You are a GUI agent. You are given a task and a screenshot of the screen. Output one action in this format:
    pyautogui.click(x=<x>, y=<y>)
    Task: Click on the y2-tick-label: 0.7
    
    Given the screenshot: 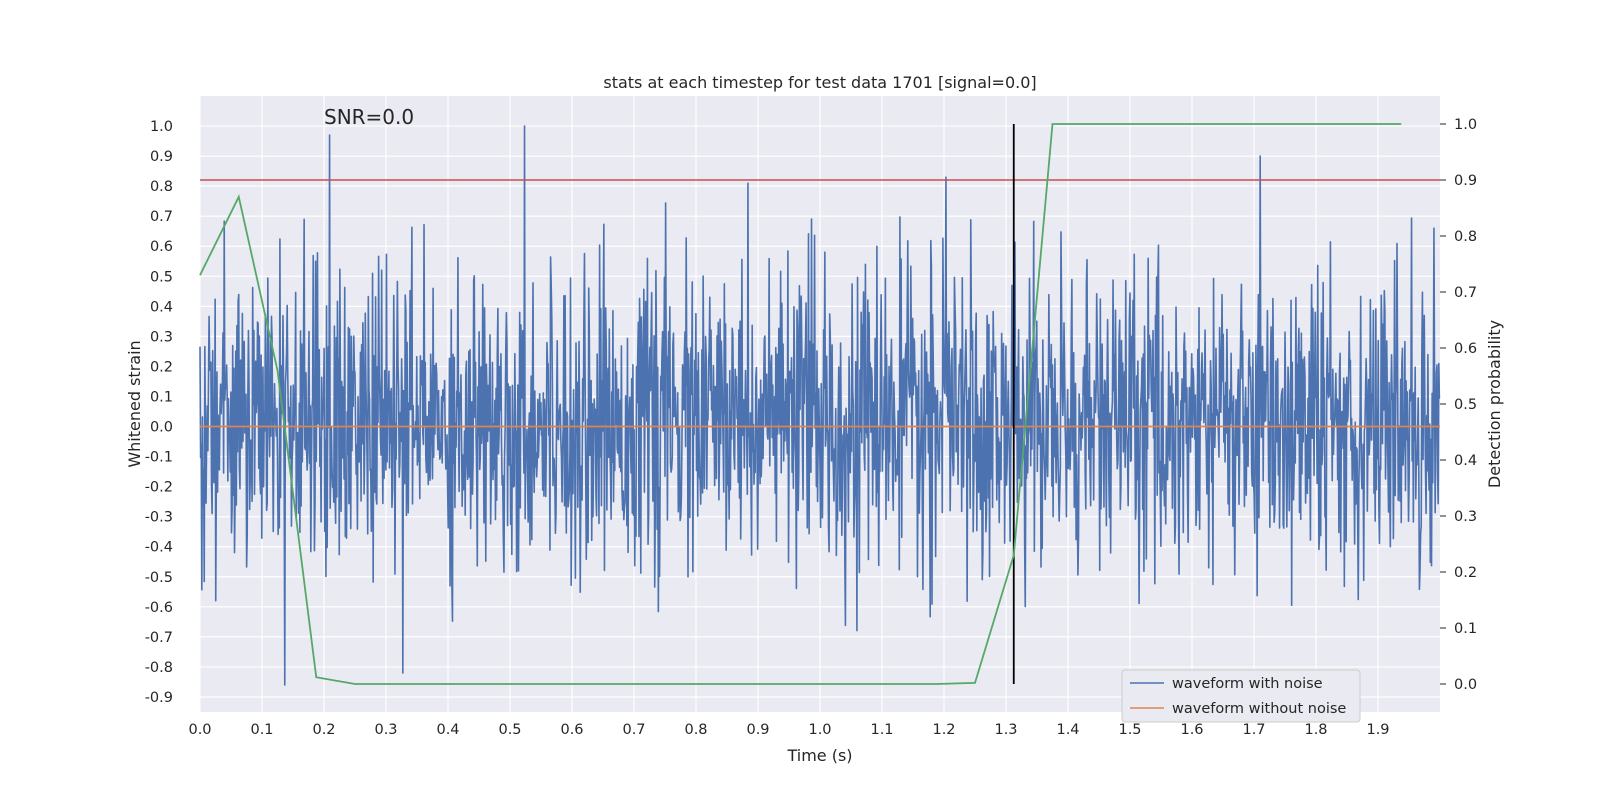 What is the action you would take?
    pyautogui.click(x=1465, y=293)
    